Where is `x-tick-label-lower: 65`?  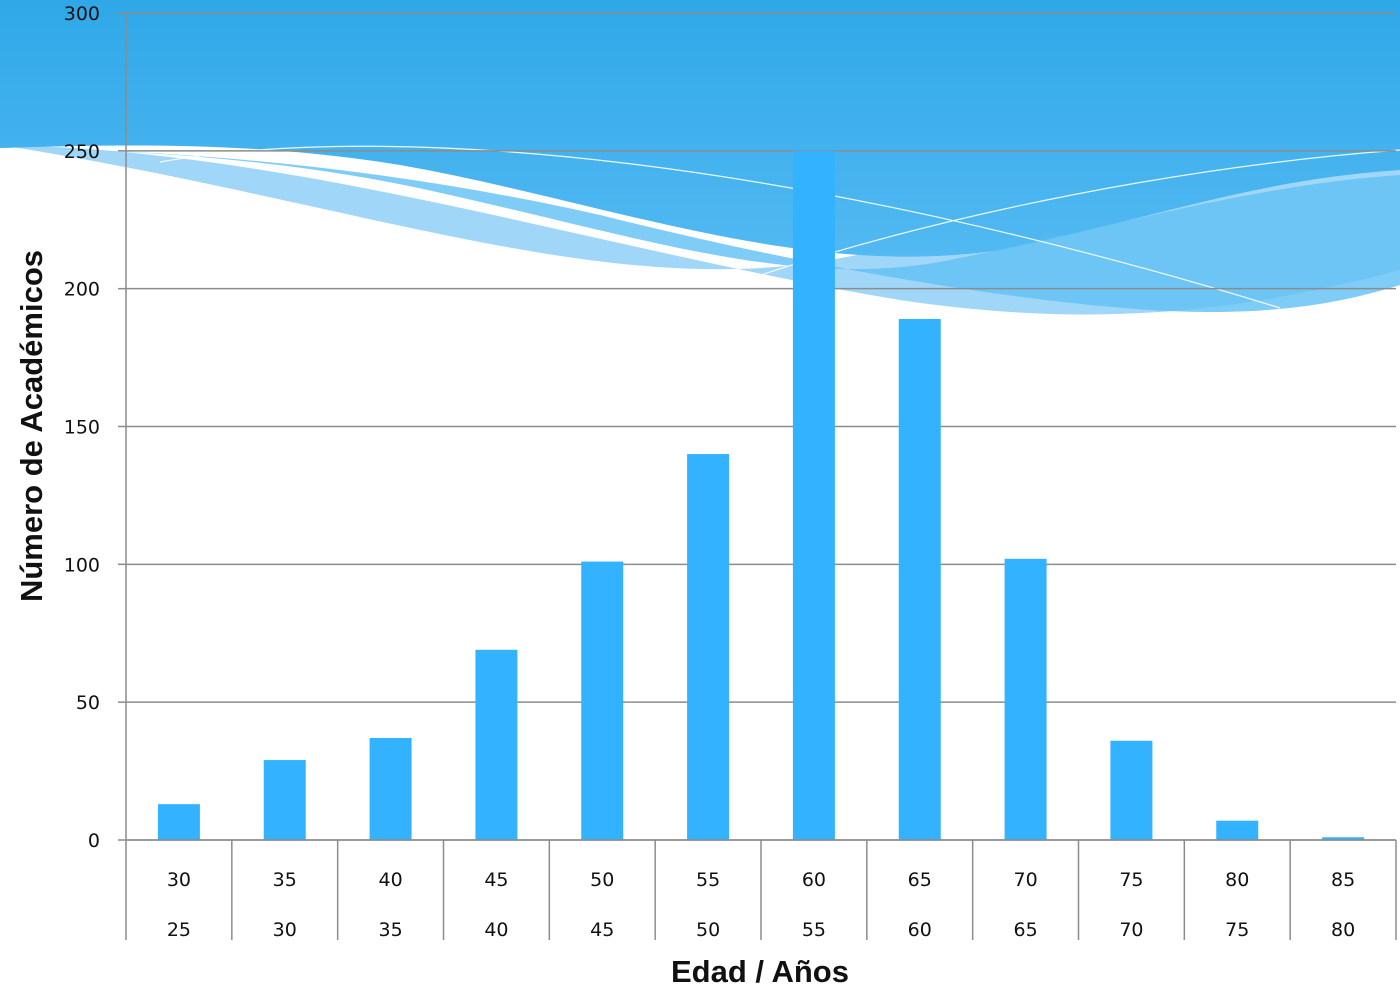 x-tick-label-lower: 65 is located at coordinates (1025, 930).